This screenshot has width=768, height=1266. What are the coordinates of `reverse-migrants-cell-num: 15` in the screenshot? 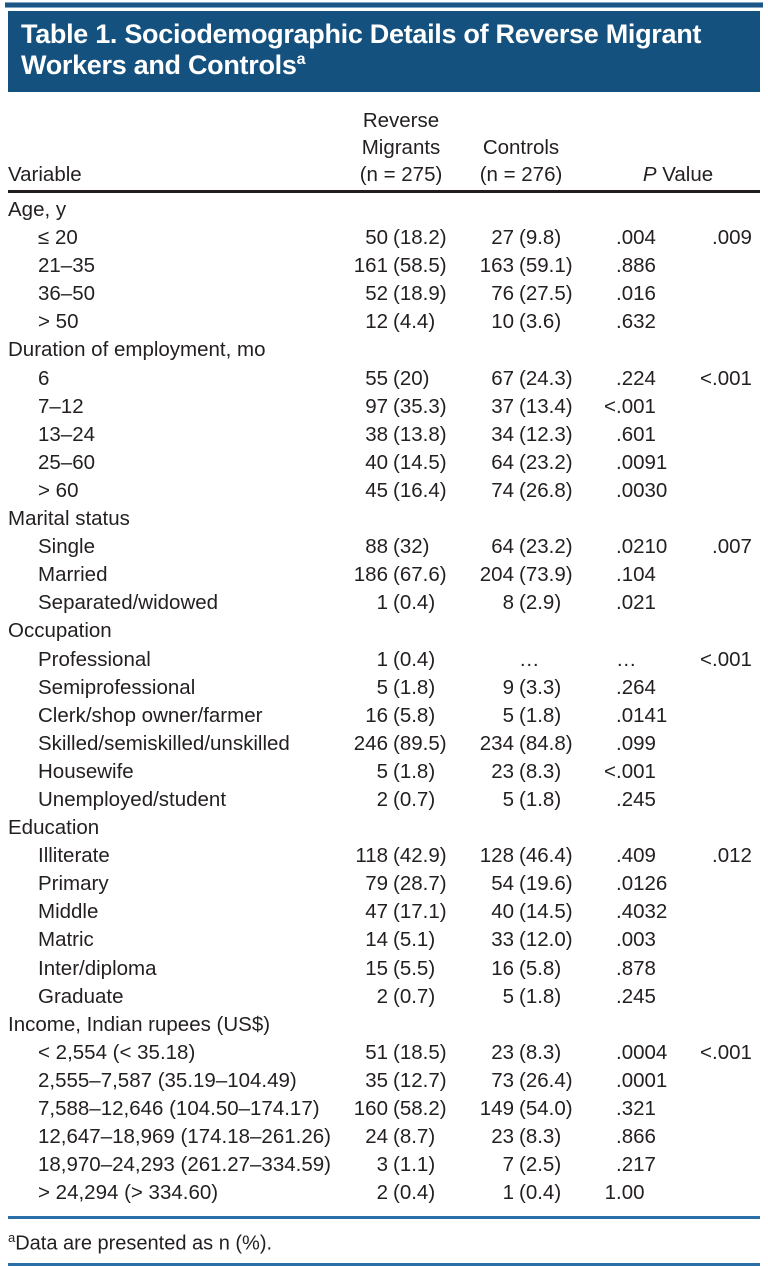 It's located at (376, 968).